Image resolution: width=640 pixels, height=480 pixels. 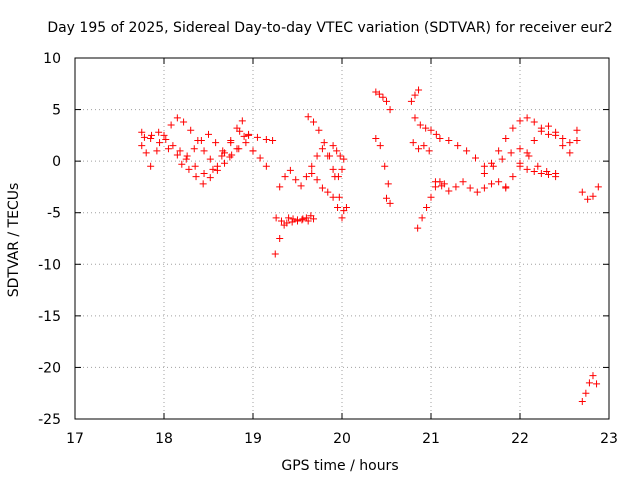 I want to click on x-tick-labels: 17 18 19 20 21 22 23, so click(x=342, y=439).